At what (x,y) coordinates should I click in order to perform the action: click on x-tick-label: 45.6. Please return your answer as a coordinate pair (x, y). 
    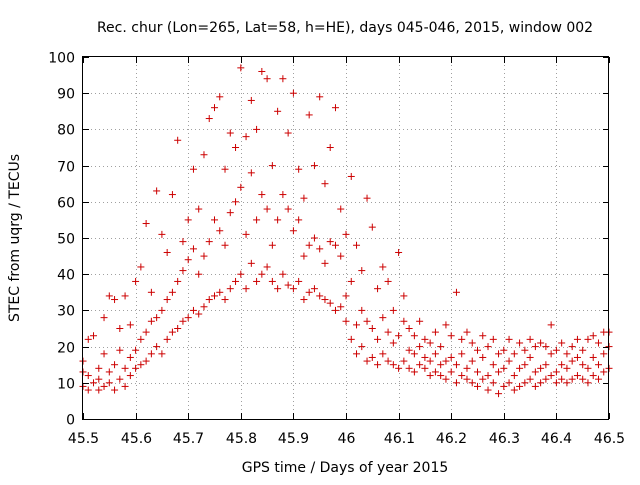
    Looking at the image, I should click on (136, 439).